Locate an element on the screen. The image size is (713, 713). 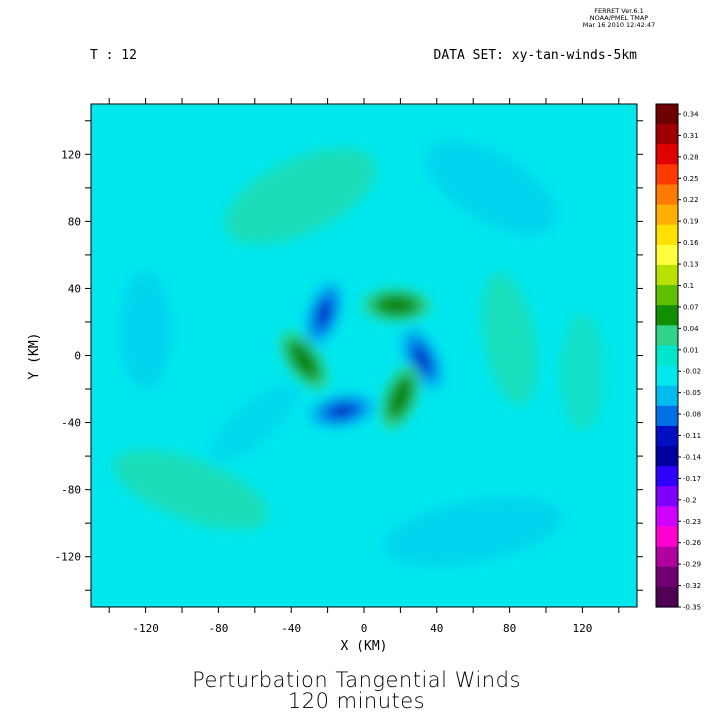
colorbar-label: -0.11 is located at coordinates (692, 436).